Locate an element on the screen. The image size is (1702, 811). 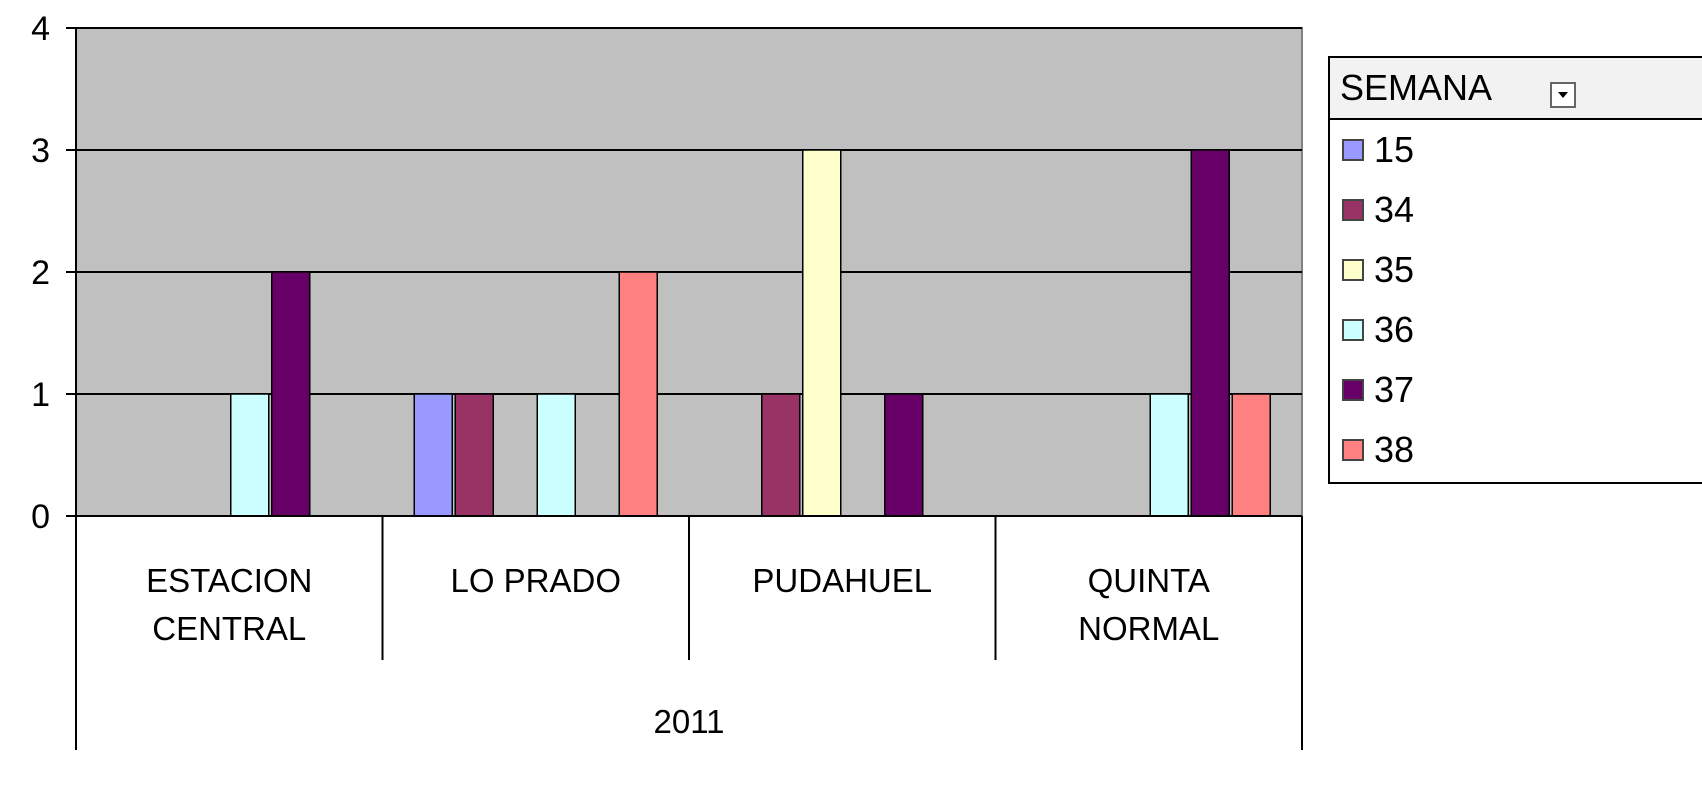
legend-label: 38 is located at coordinates (1394, 449).